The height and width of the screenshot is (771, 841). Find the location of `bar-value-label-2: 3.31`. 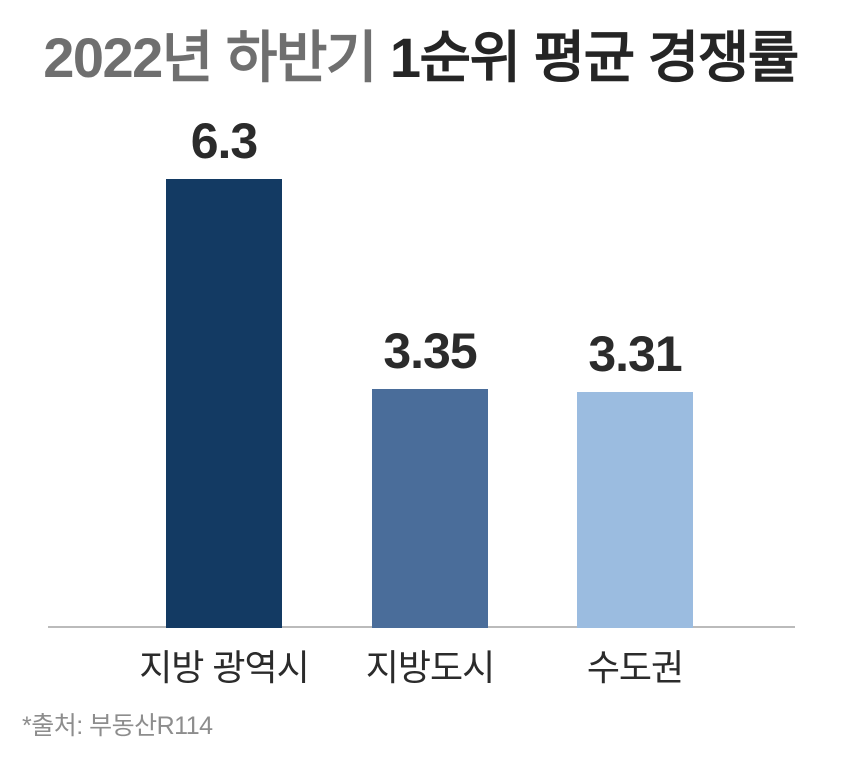

bar-value-label-2: 3.31 is located at coordinates (635, 354).